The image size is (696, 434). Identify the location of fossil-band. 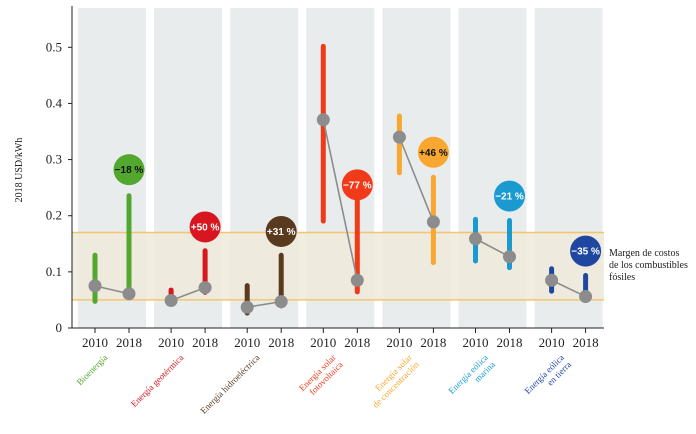
(338, 266).